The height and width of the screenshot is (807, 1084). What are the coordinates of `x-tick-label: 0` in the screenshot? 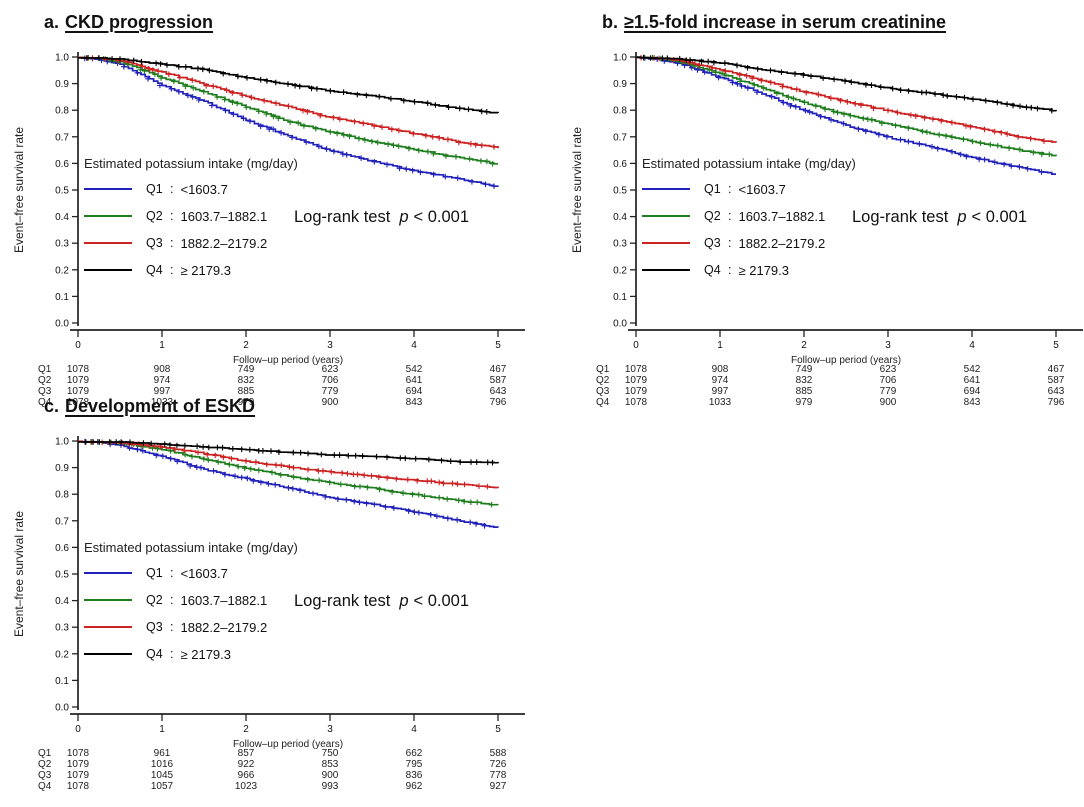 It's located at (78, 729).